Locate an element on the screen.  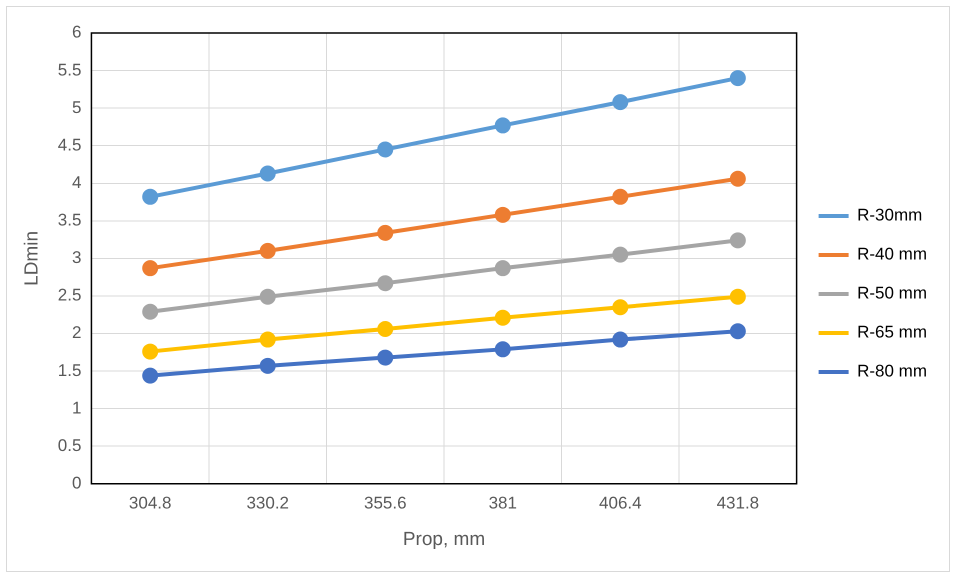
y-tick-label: 2.5 is located at coordinates (70, 295).